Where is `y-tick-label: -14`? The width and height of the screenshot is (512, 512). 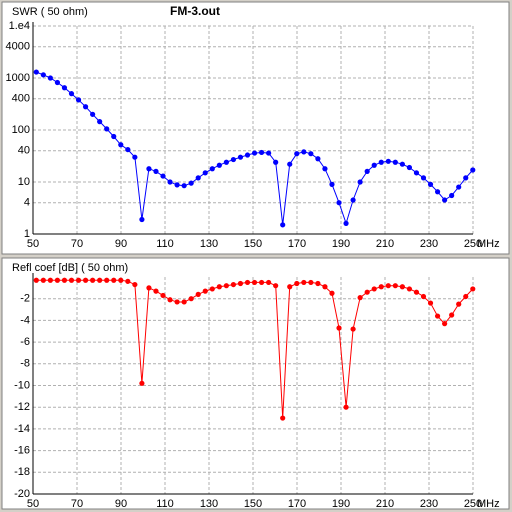 y-tick-label: -14 is located at coordinates (22, 429).